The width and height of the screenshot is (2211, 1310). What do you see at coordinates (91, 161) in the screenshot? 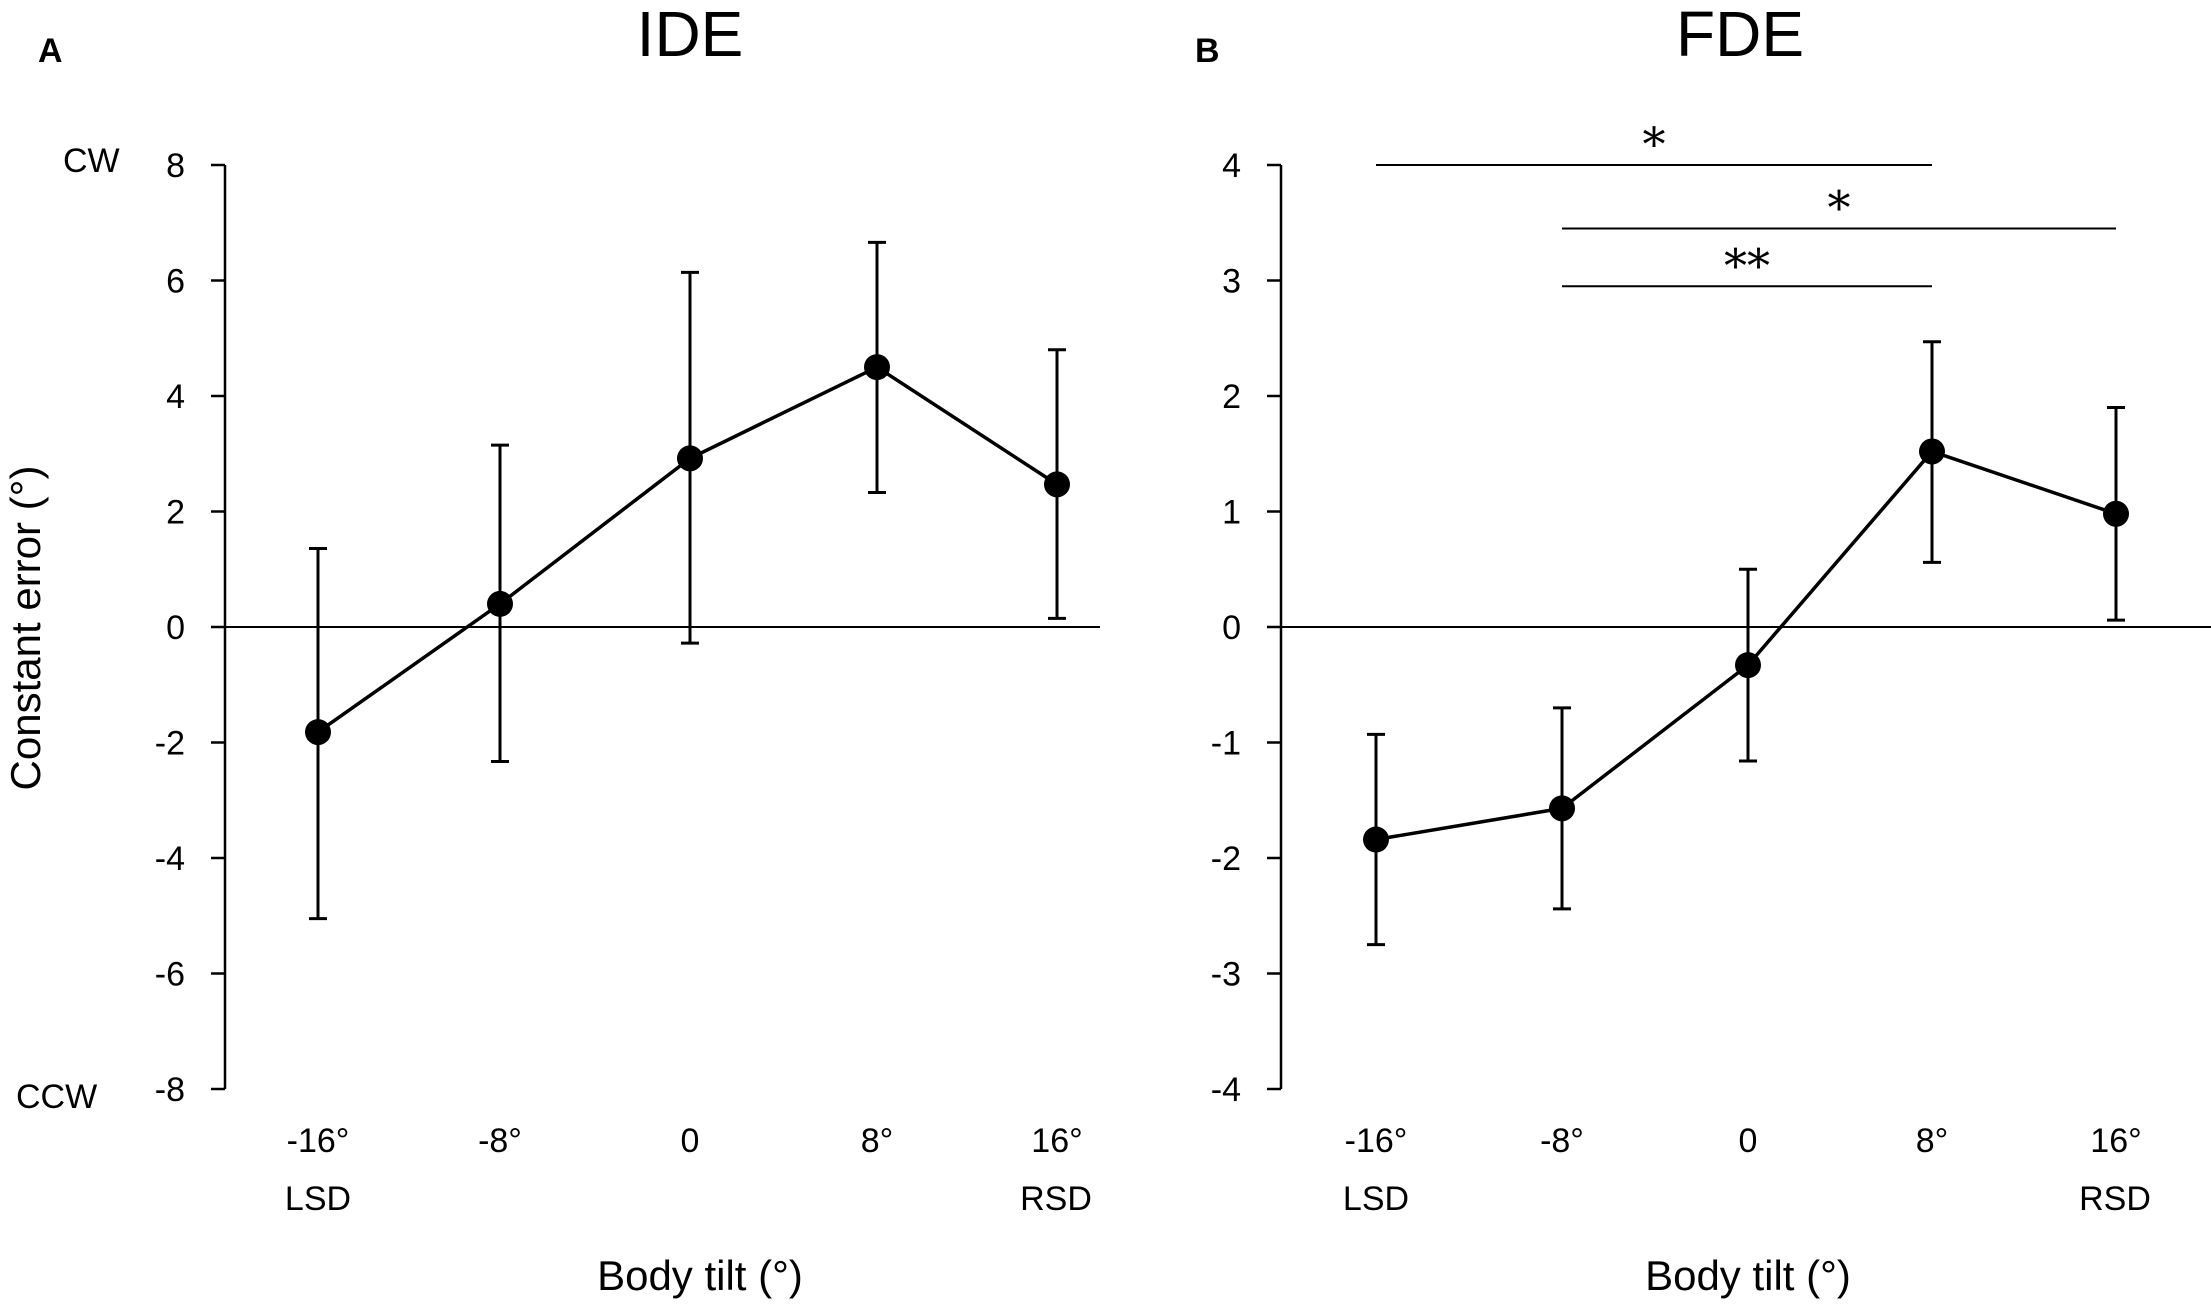
I see `panel-a-ylabel-top: CW` at bounding box center [91, 161].